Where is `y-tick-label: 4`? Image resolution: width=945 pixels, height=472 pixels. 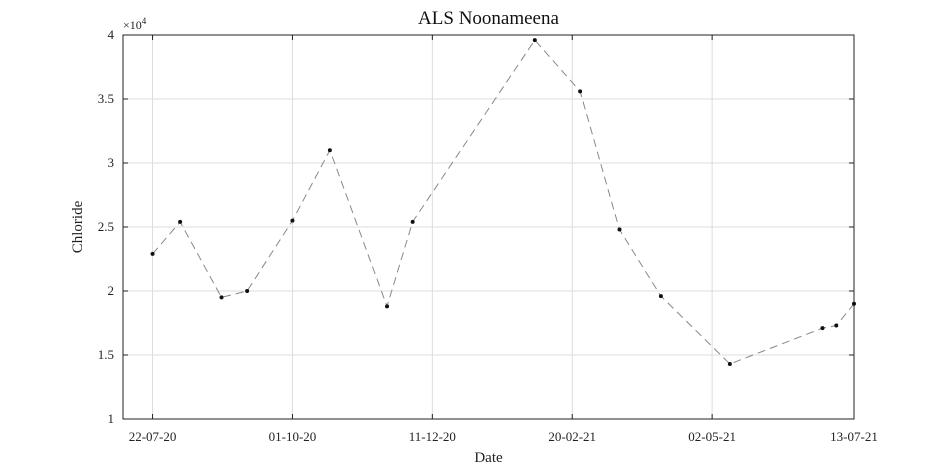 y-tick-label: 4 is located at coordinates (111, 34).